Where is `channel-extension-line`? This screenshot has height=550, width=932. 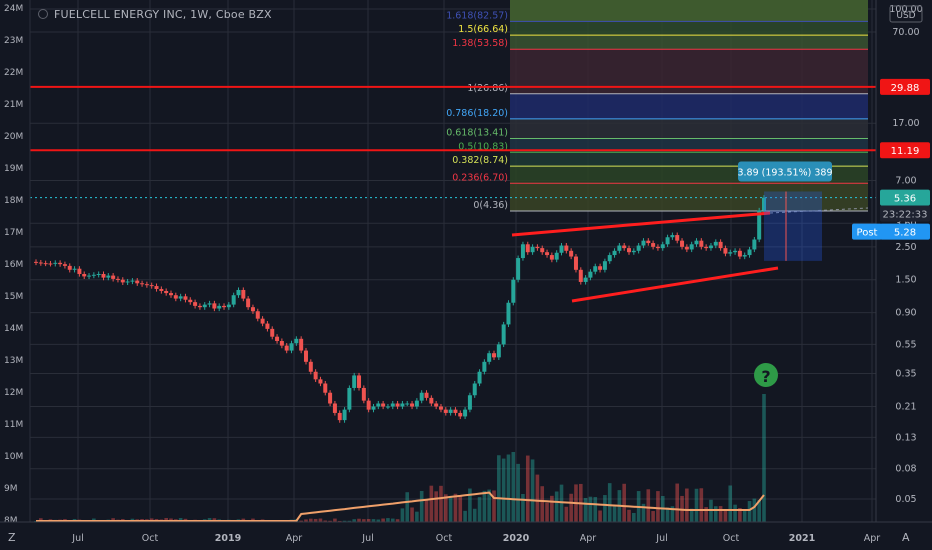
channel-extension-line is located at coordinates (819, 210).